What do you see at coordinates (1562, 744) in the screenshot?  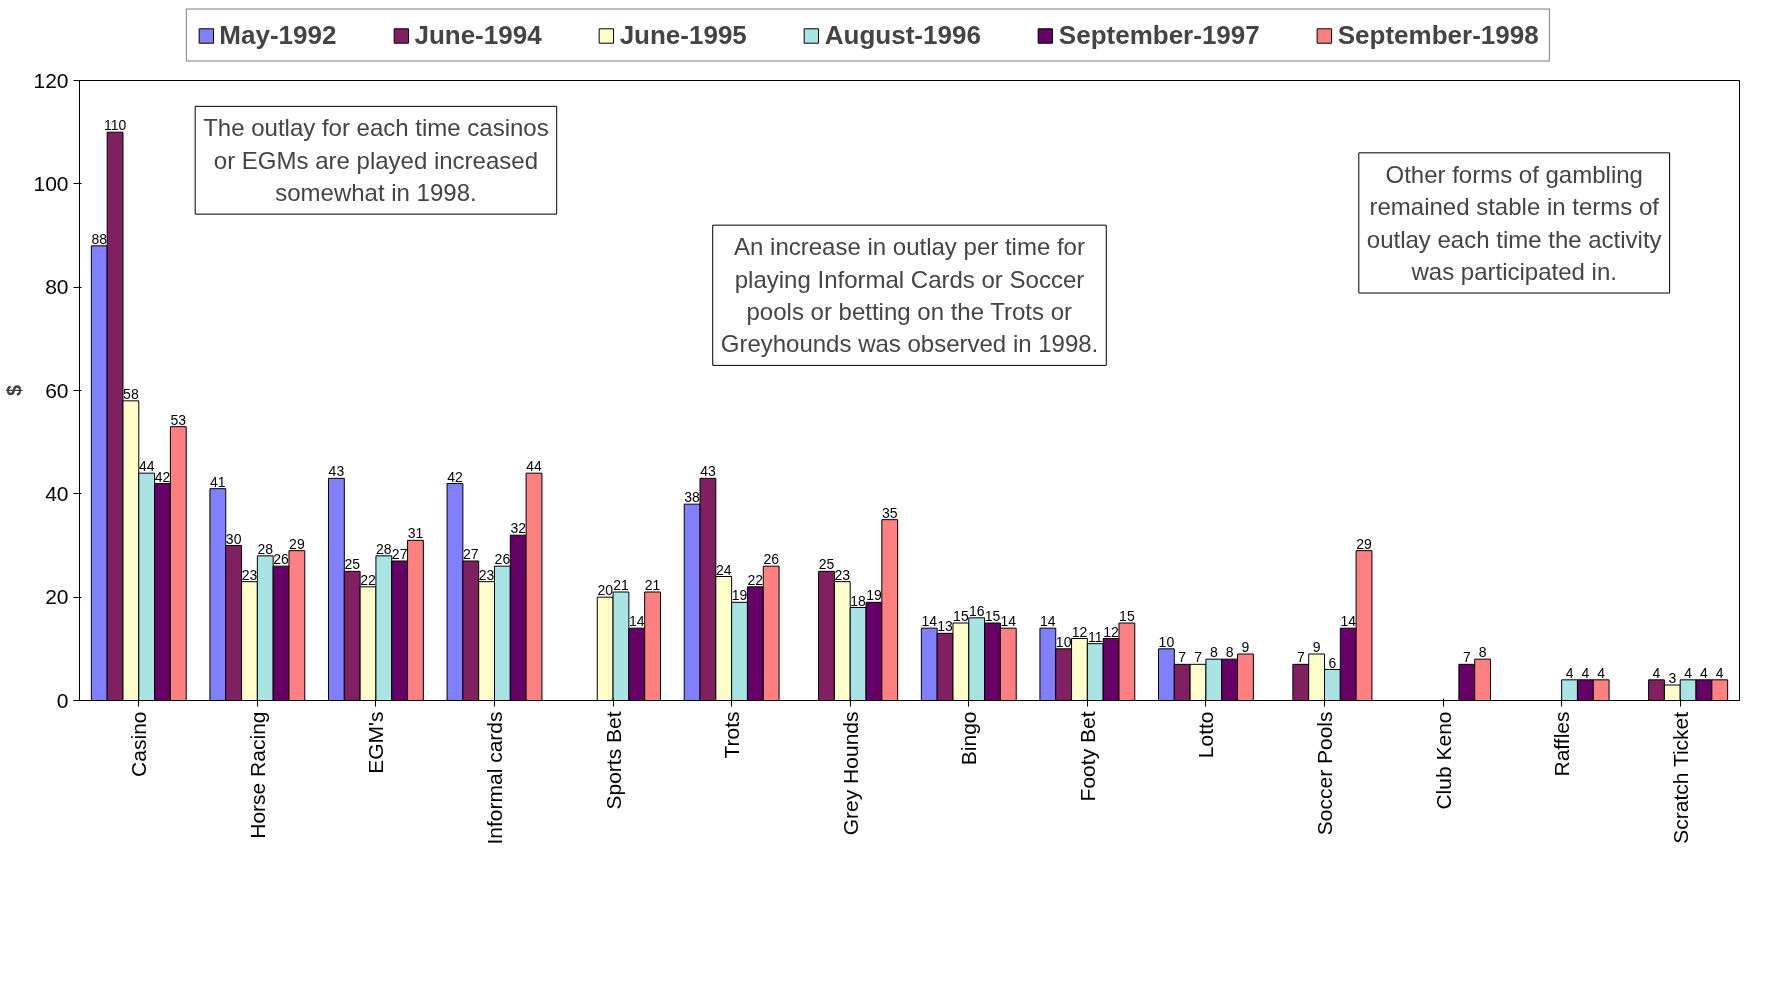 I see `x-tick-label: Raffles` at bounding box center [1562, 744].